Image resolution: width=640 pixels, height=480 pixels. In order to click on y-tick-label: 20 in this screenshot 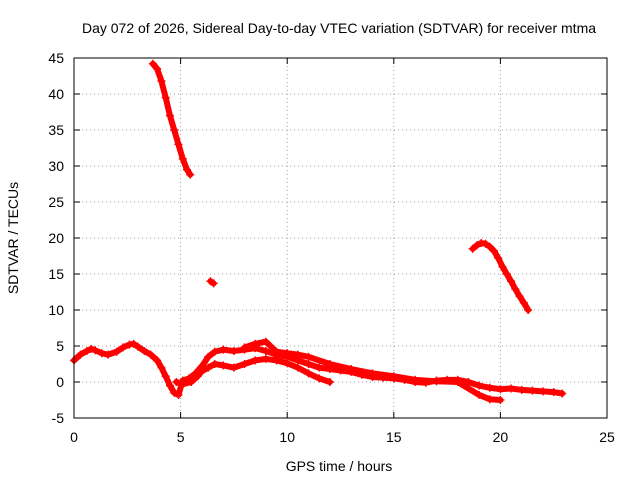, I will do `click(56, 238)`.